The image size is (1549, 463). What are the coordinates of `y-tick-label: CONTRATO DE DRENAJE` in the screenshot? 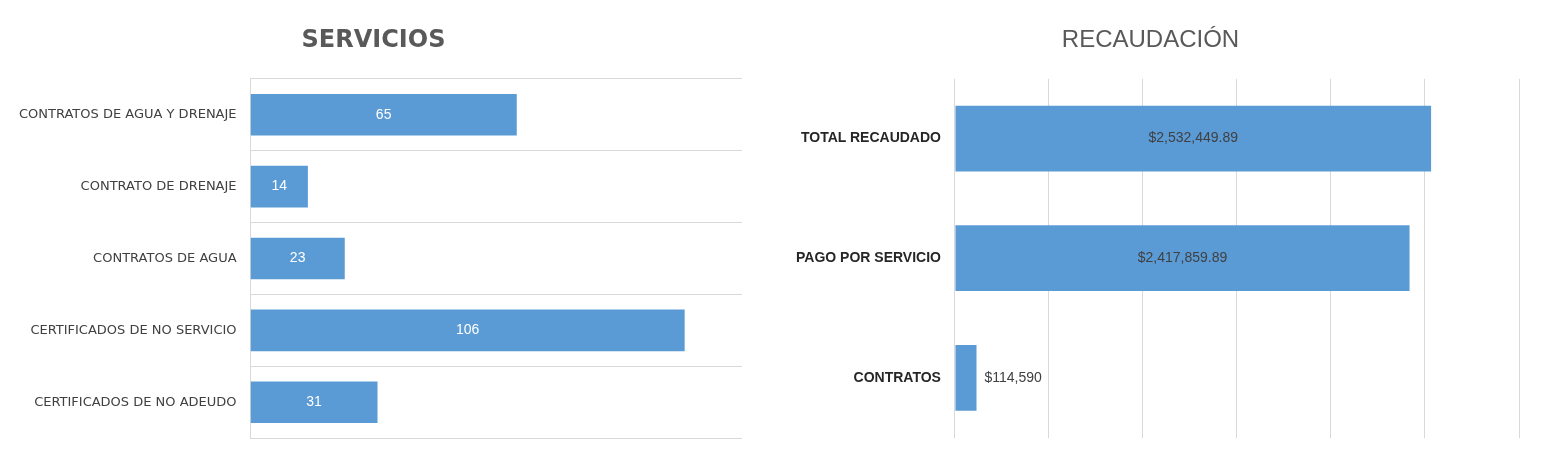 It's located at (158, 185).